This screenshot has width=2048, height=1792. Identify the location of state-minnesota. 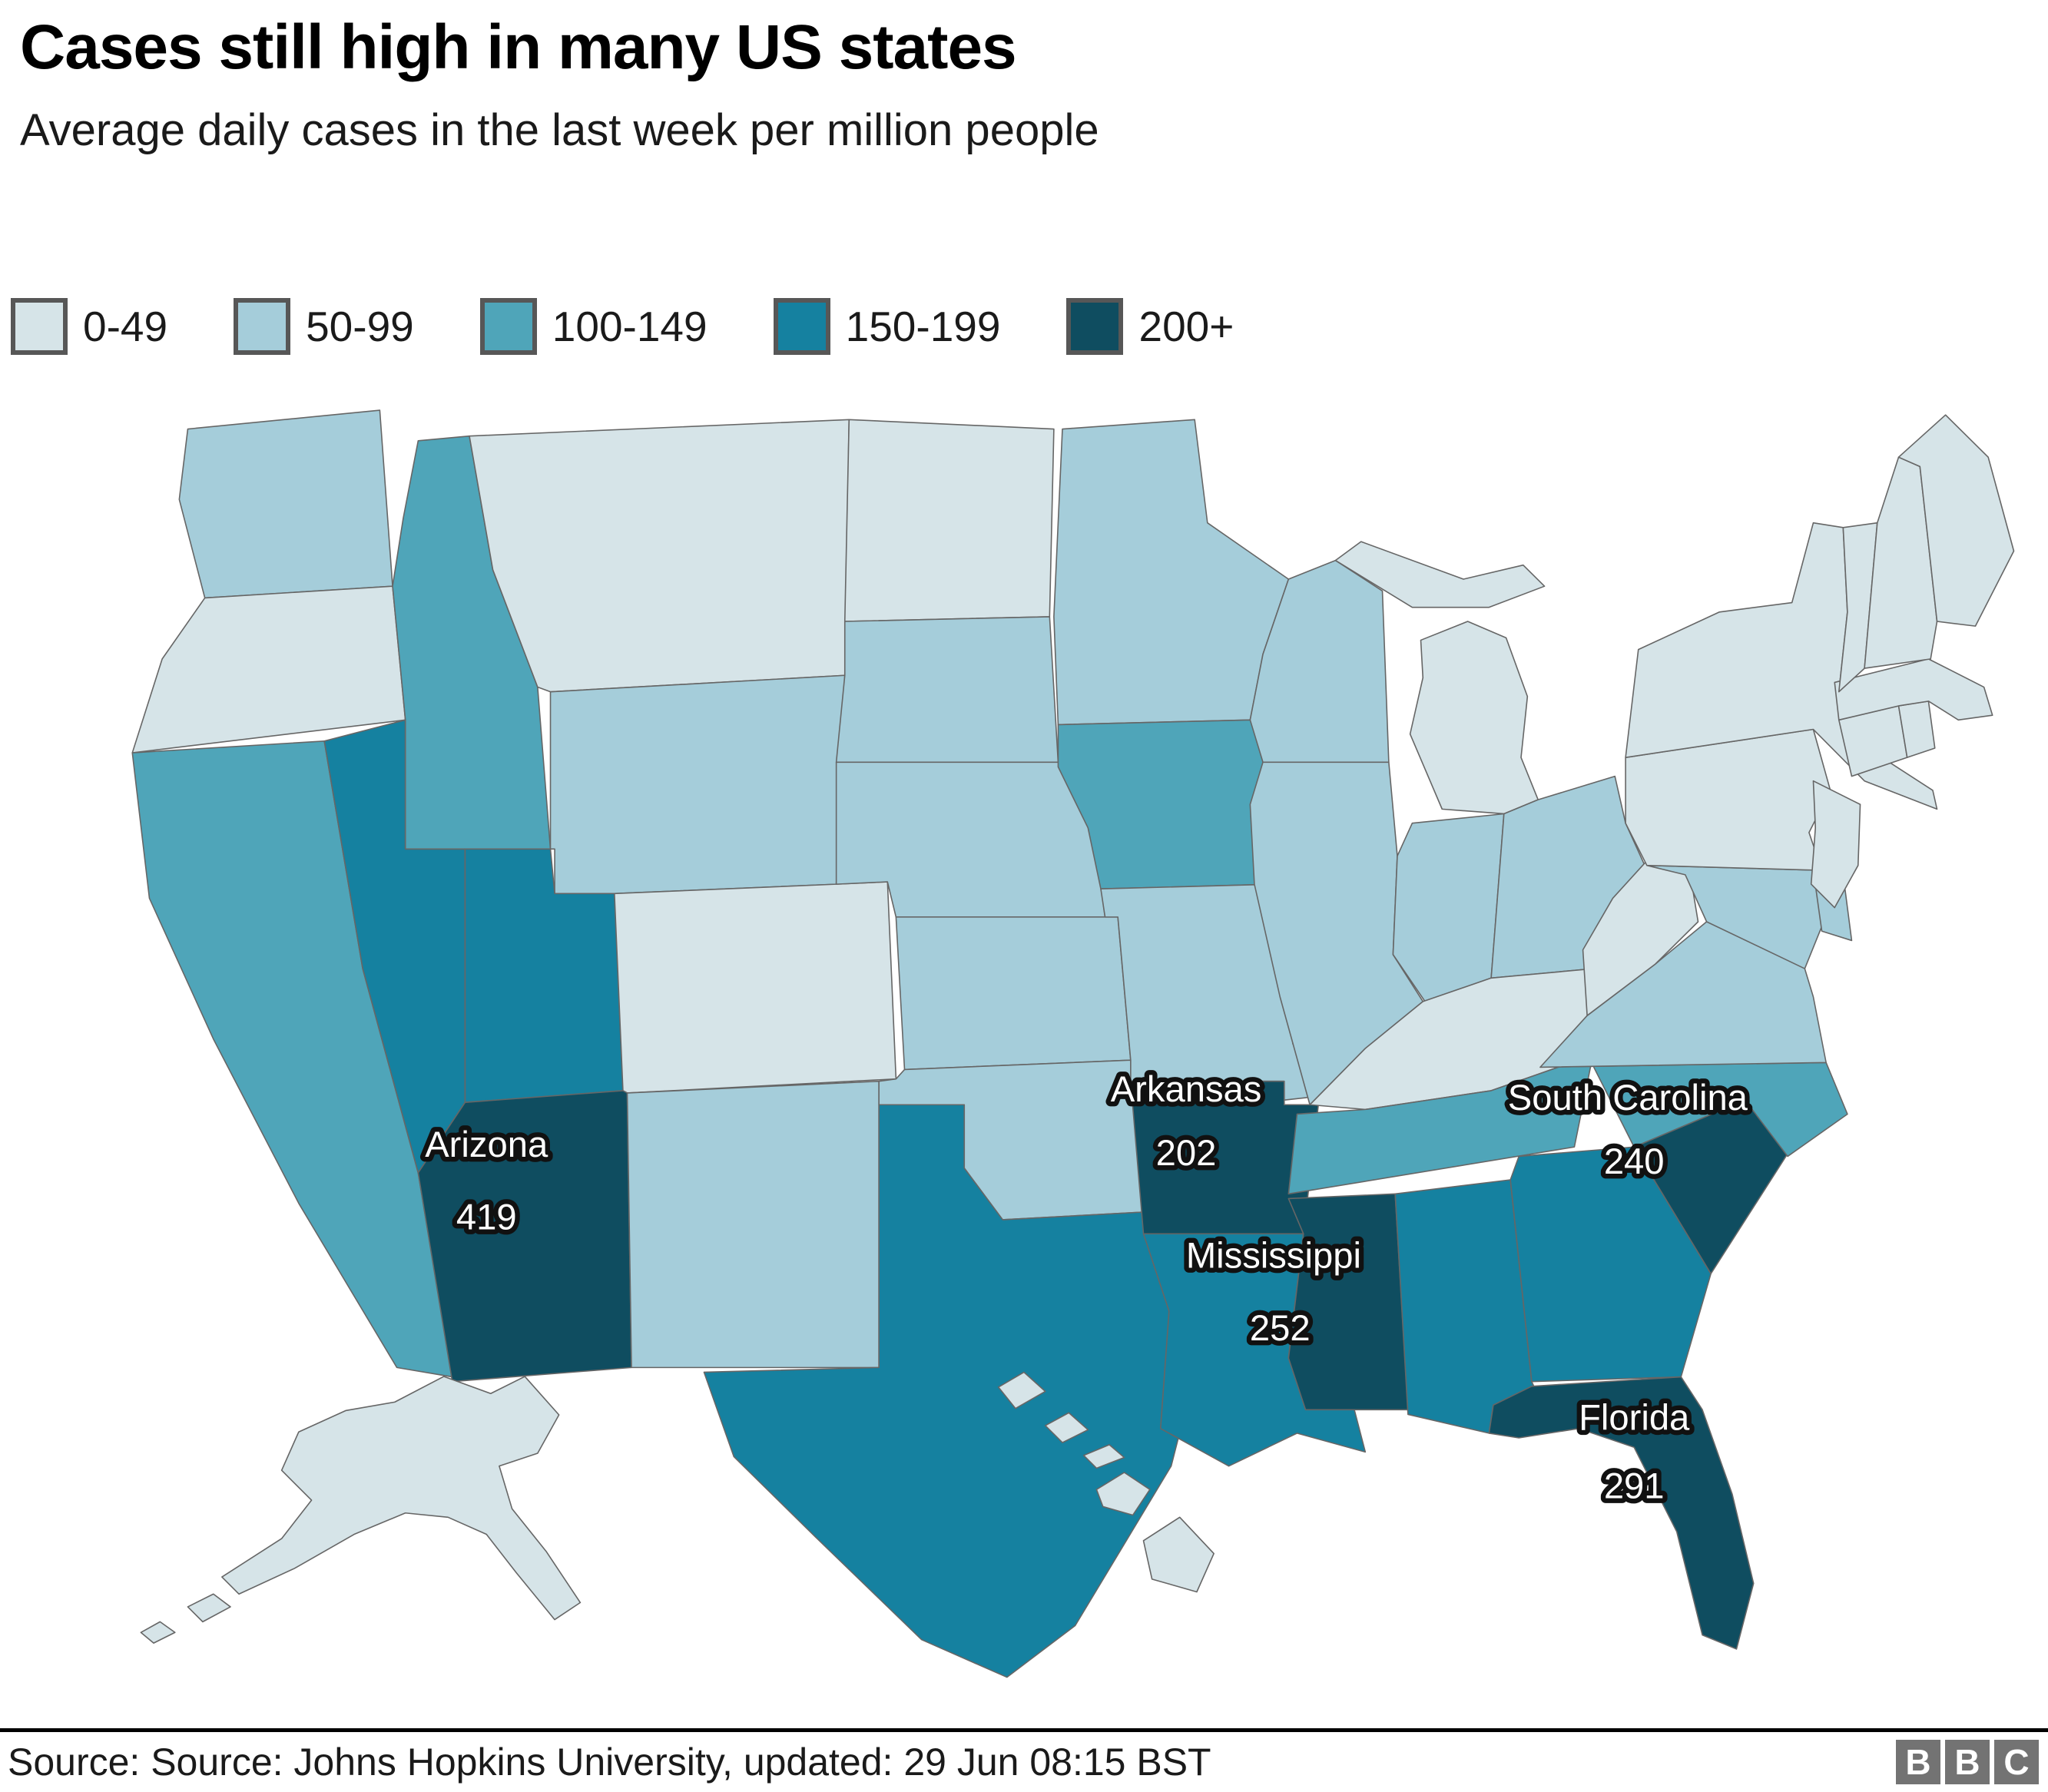
(1171, 571).